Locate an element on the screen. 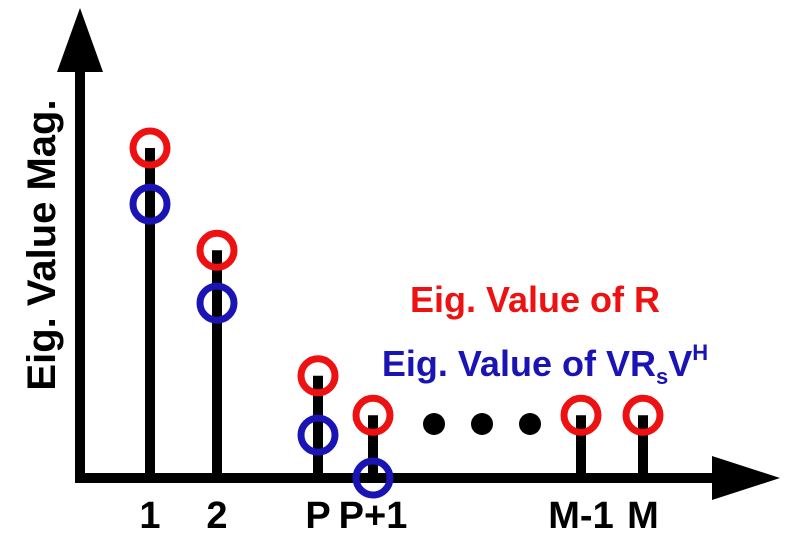  ellipsis-dots is located at coordinates (482, 424).